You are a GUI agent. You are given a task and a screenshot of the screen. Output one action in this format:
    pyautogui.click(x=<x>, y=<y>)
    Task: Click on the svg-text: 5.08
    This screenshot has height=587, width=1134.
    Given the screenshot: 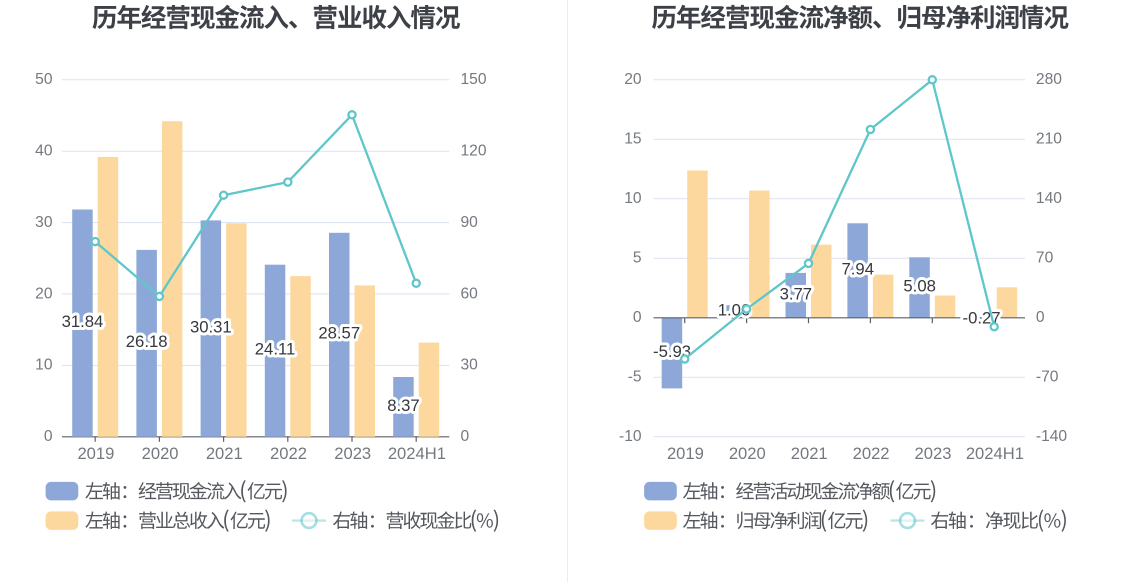 What is the action you would take?
    pyautogui.click(x=919, y=286)
    